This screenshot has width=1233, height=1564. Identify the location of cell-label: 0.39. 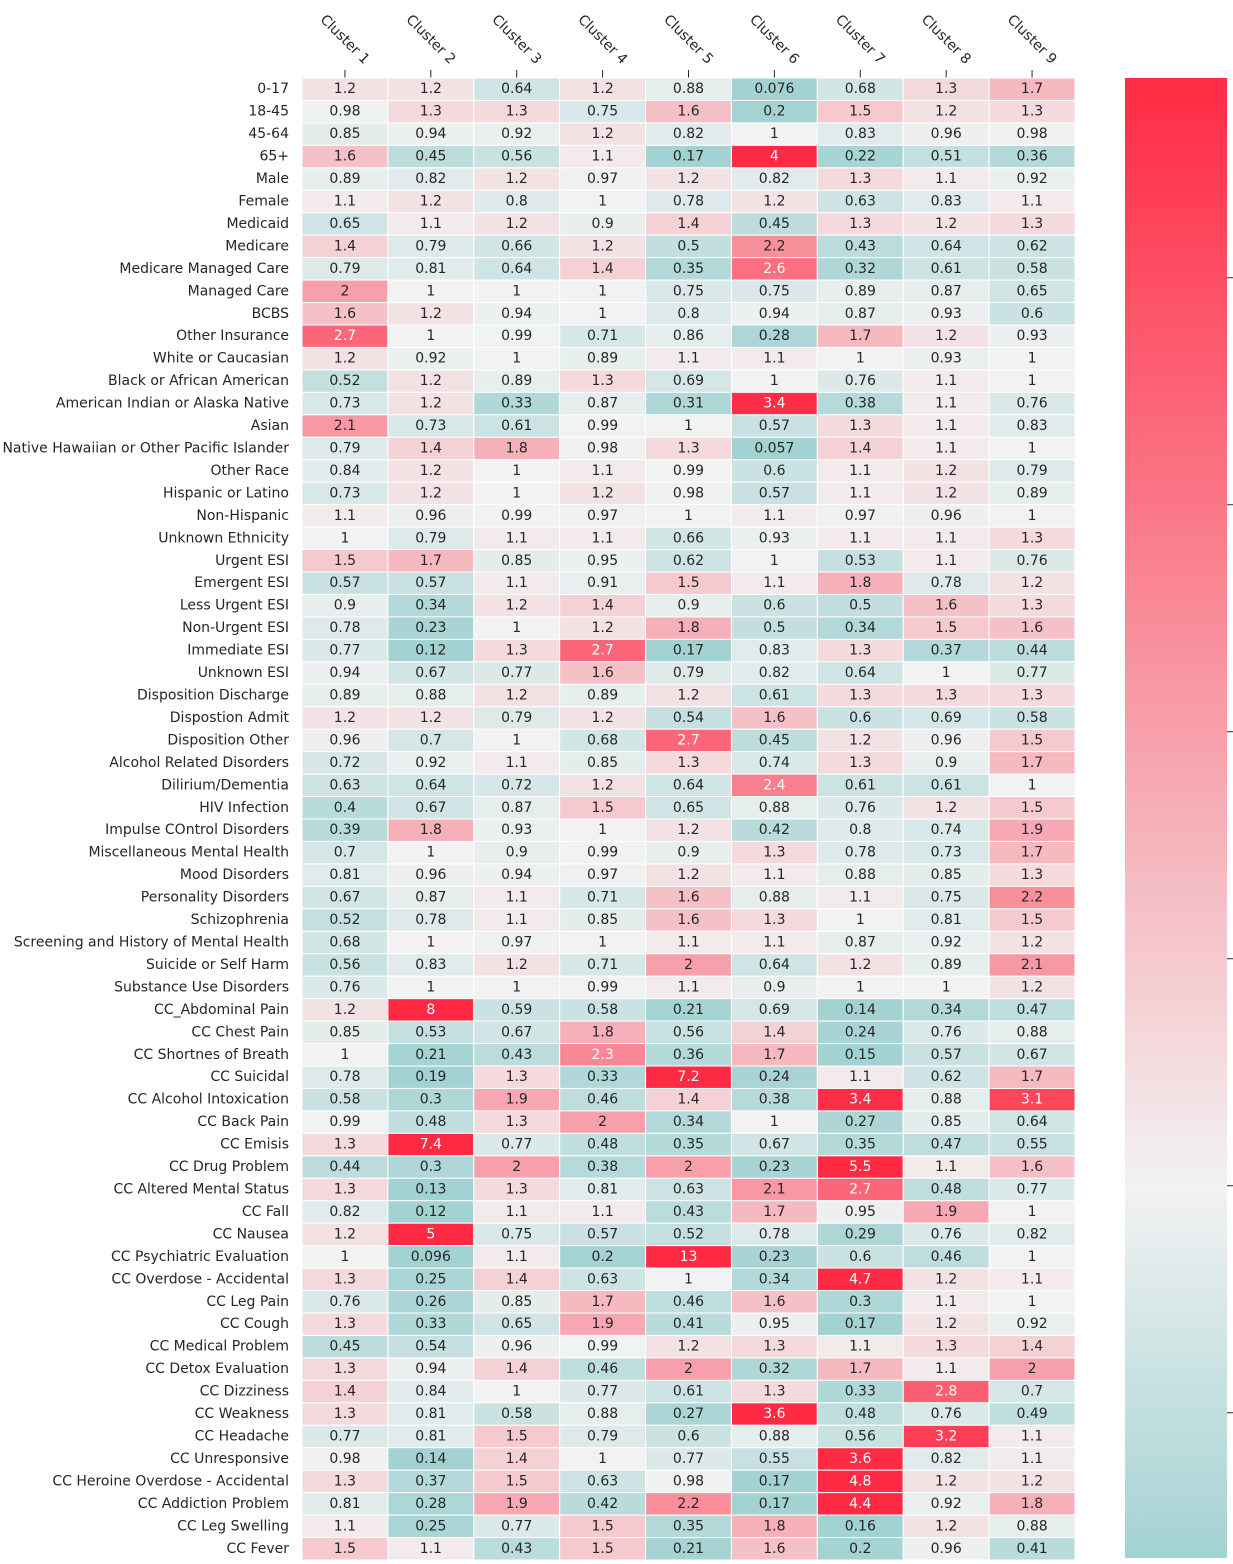
(344, 830).